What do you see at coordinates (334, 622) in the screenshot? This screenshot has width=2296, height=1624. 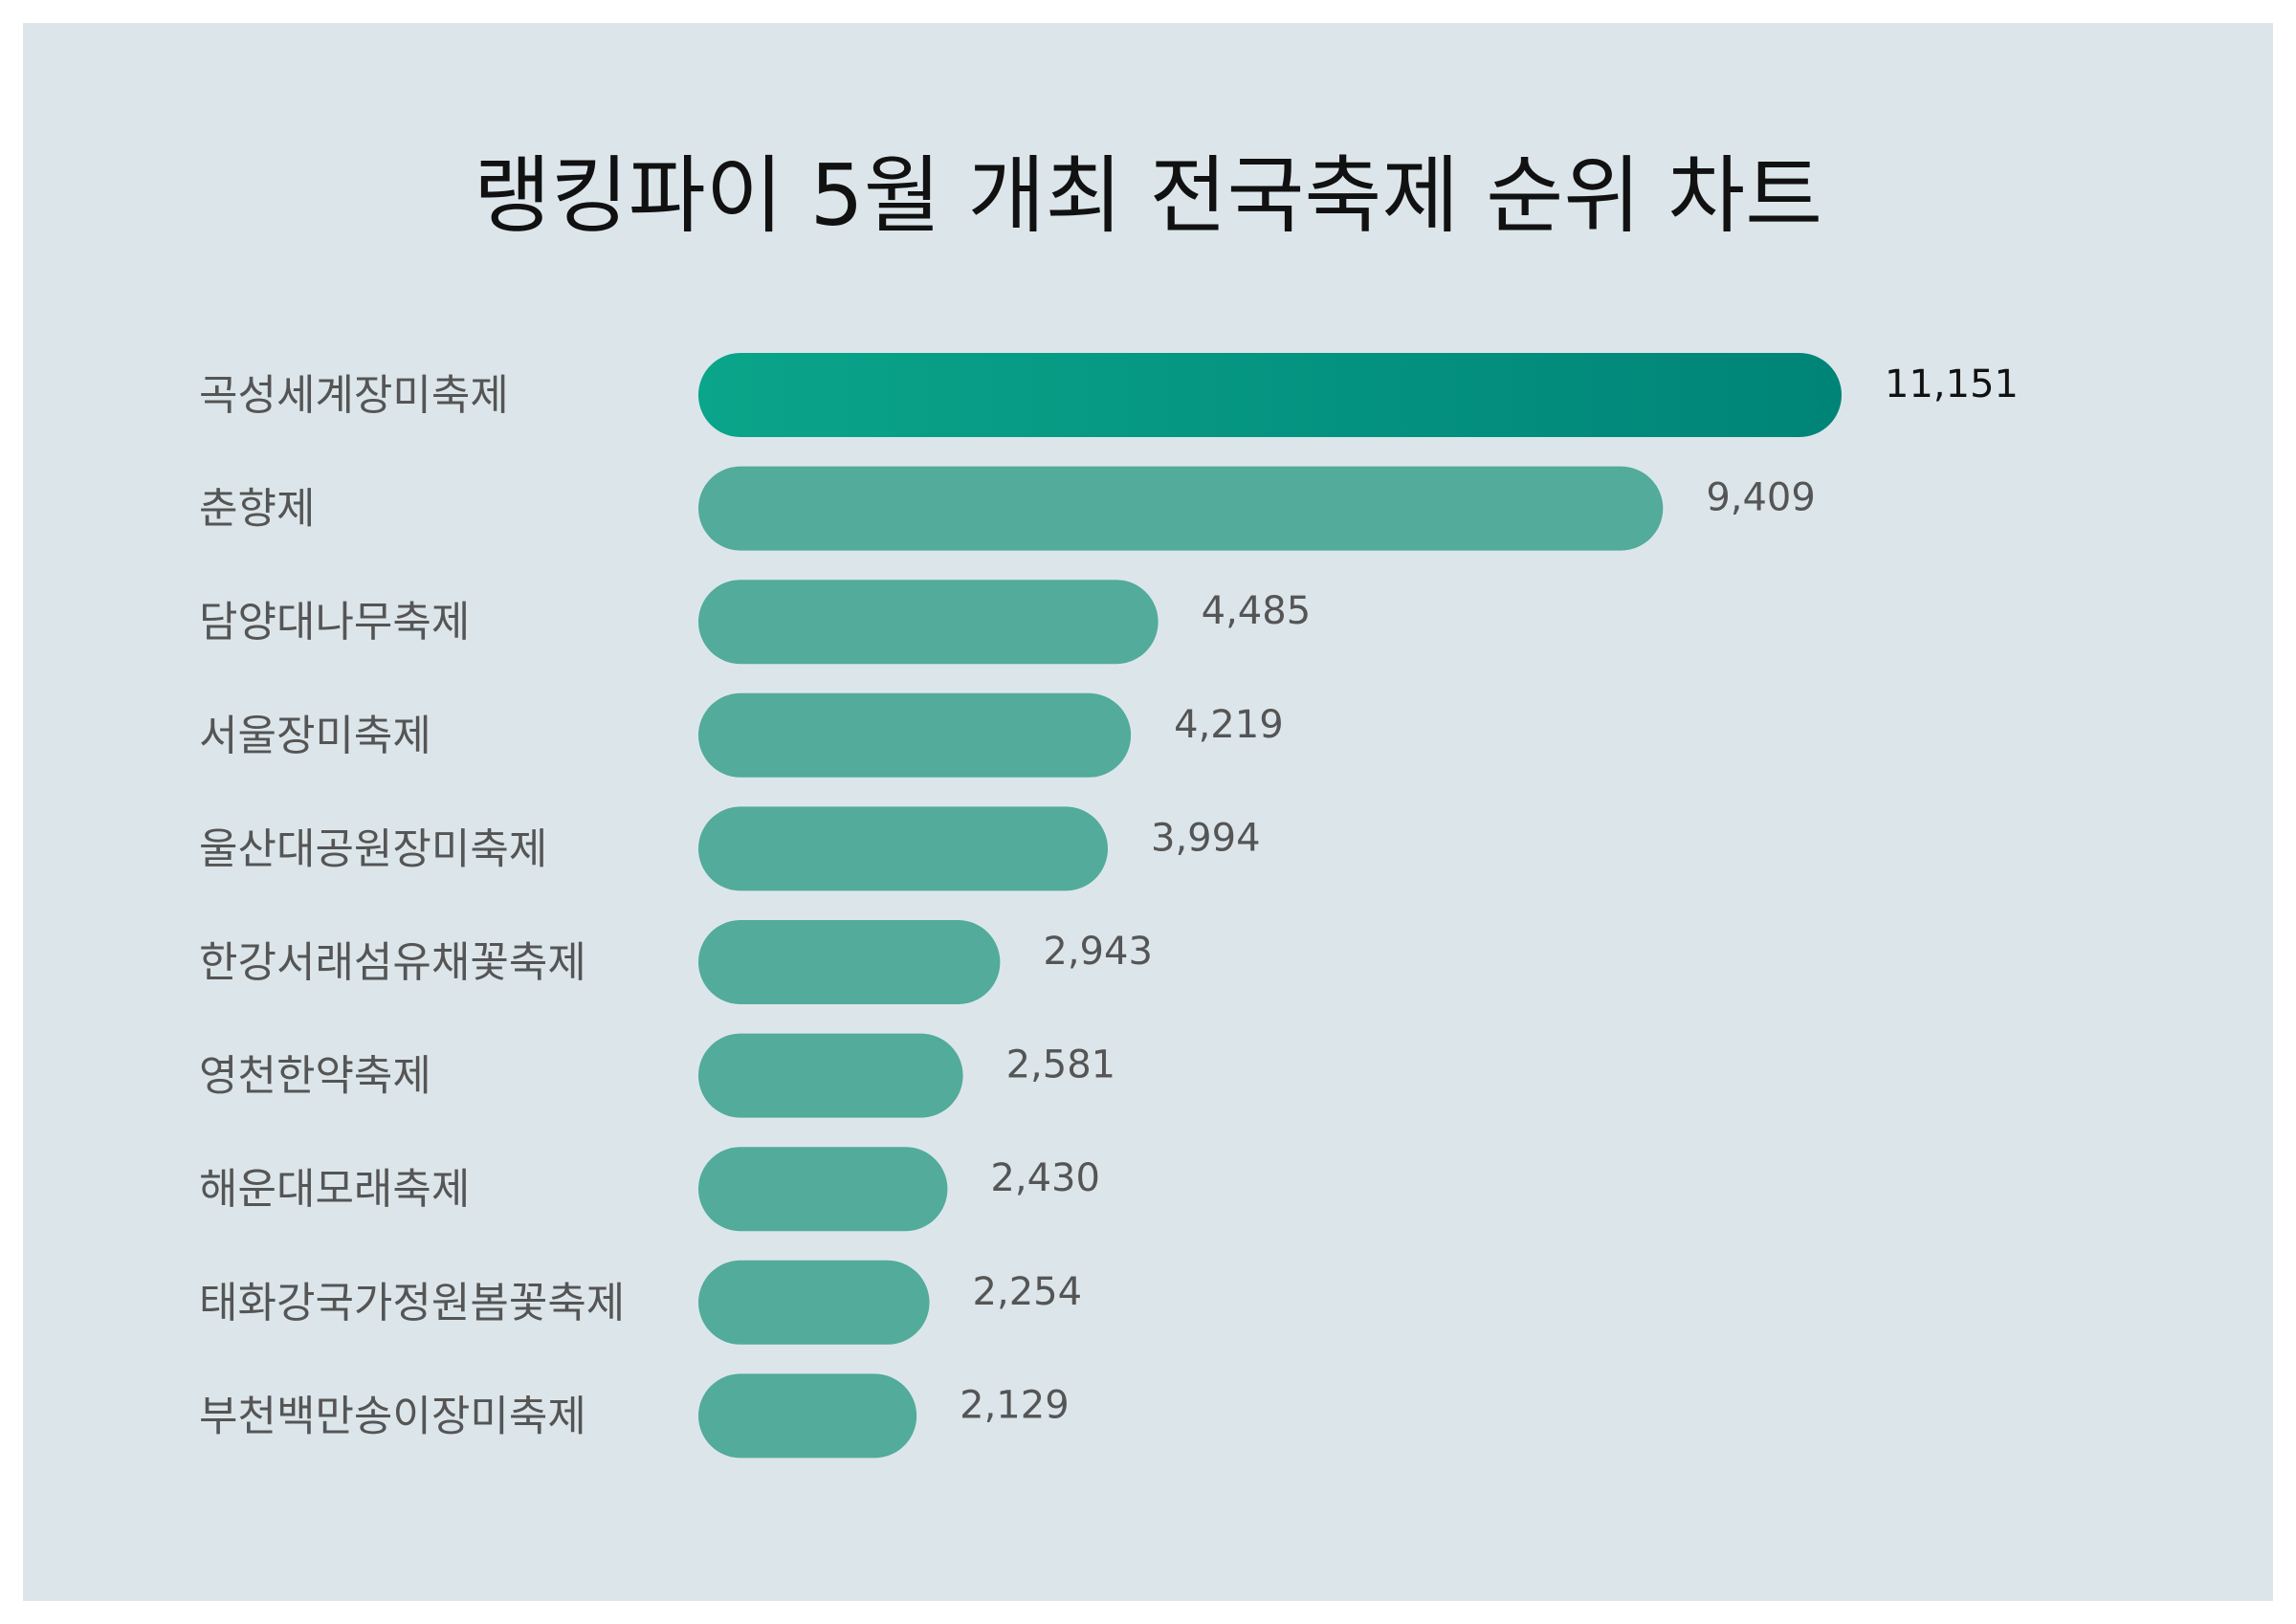 I see `category-label-3: 담양대나무축제` at bounding box center [334, 622].